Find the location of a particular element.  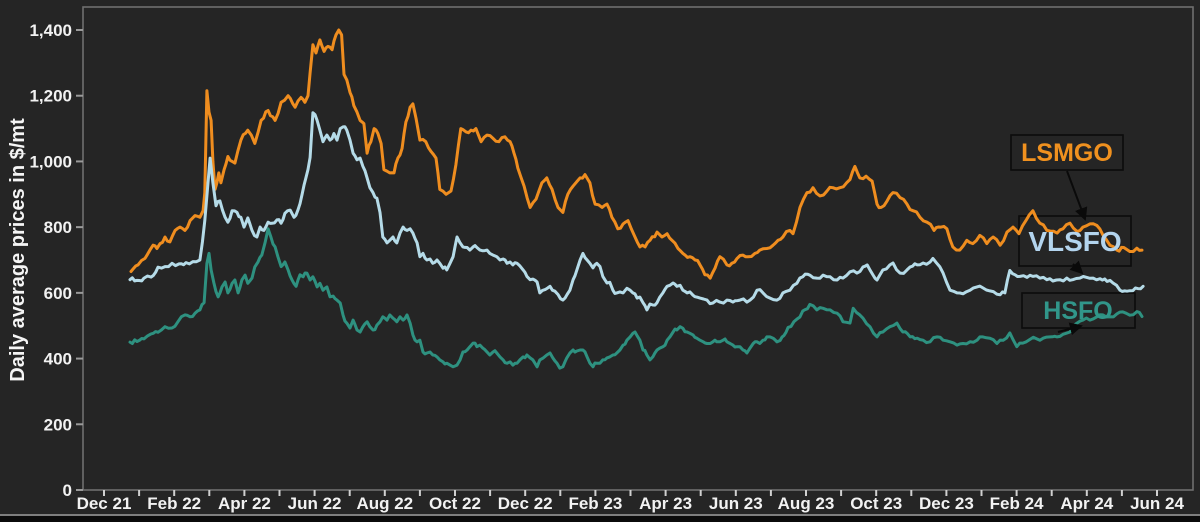

x-tick-label: Jun 24 is located at coordinates (1157, 503).